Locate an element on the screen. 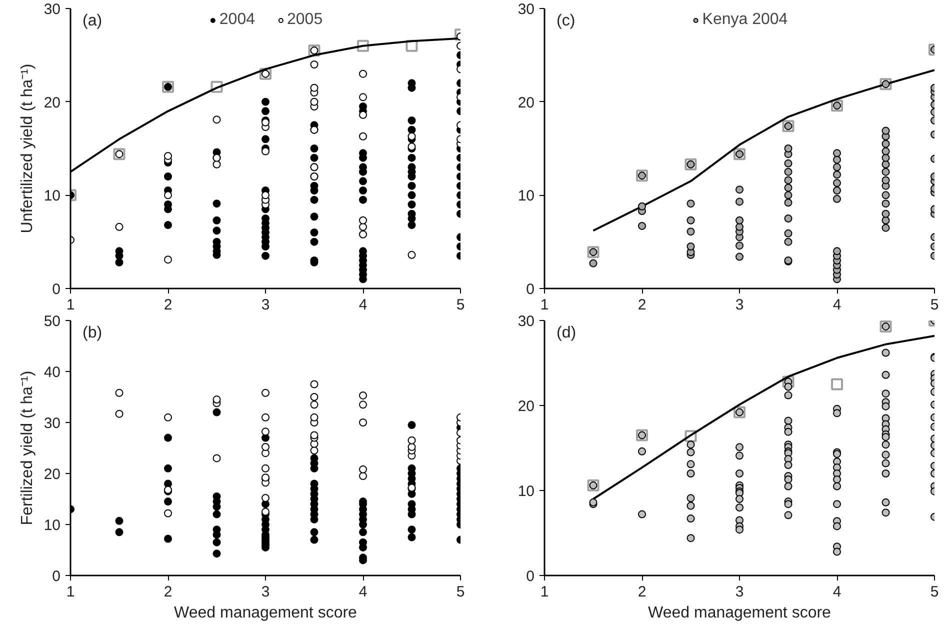 This screenshot has height=624, width=949. legend-label: 2004 is located at coordinates (237, 20).